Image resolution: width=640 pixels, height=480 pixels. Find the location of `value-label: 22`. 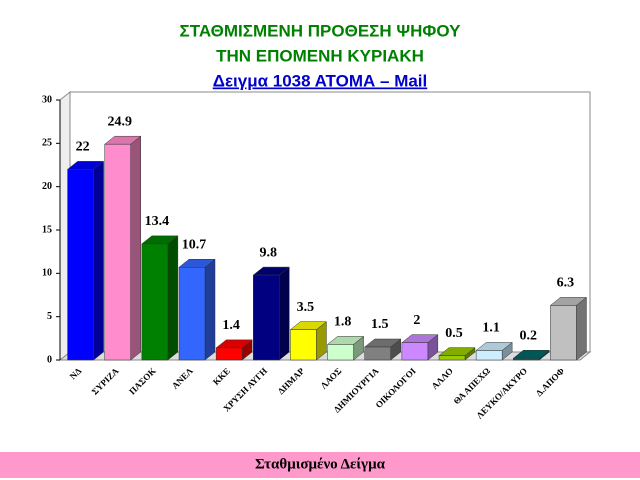

value-label: 22 is located at coordinates (83, 147).